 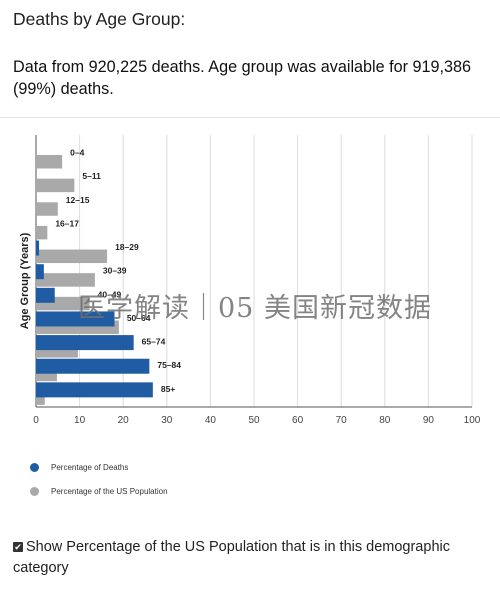 I want to click on category-label: 30–39, so click(x=115, y=271).